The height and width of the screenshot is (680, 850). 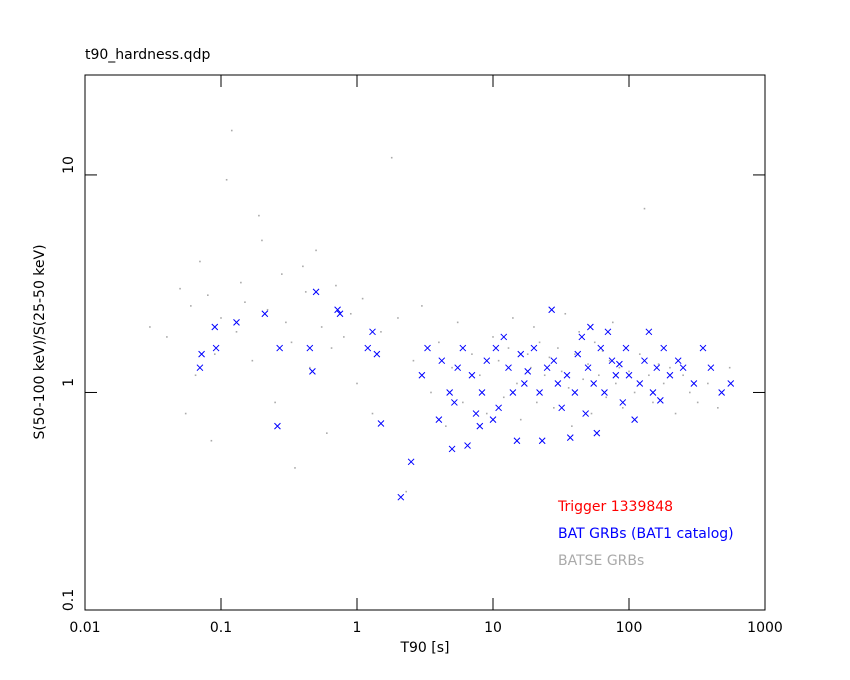 What do you see at coordinates (357, 628) in the screenshot?
I see `x-tick-label: 1` at bounding box center [357, 628].